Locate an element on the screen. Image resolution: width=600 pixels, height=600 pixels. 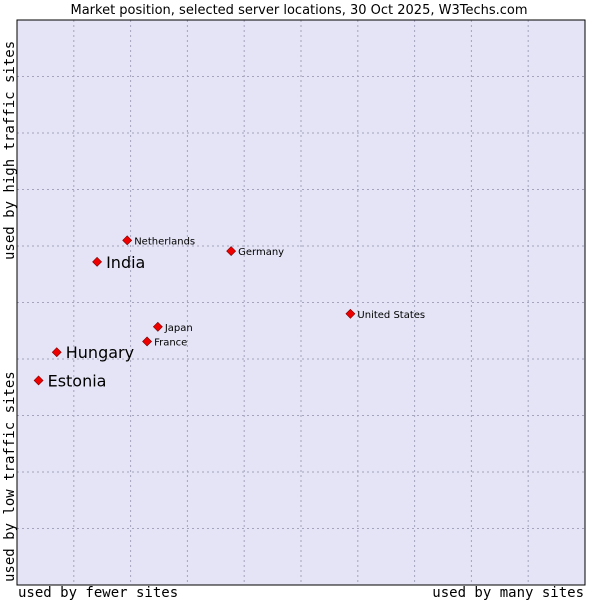
point-india: India is located at coordinates (118, 262).